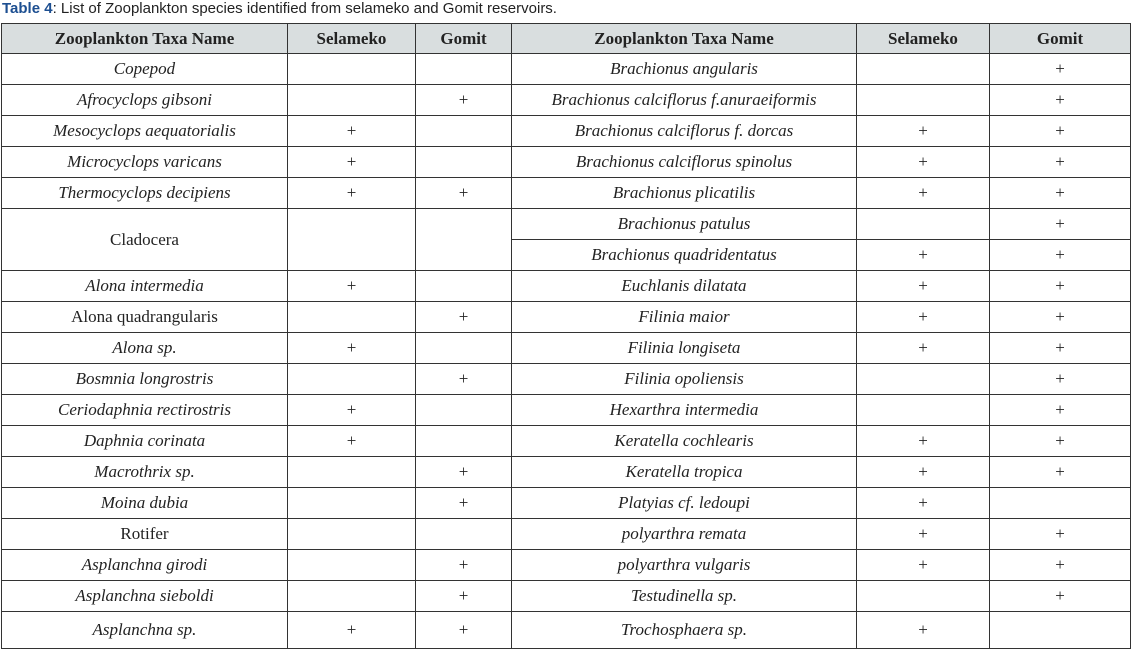 The image size is (1131, 655). Describe the element at coordinates (144, 239) in the screenshot. I see `taxa-name: Cladocera` at that location.